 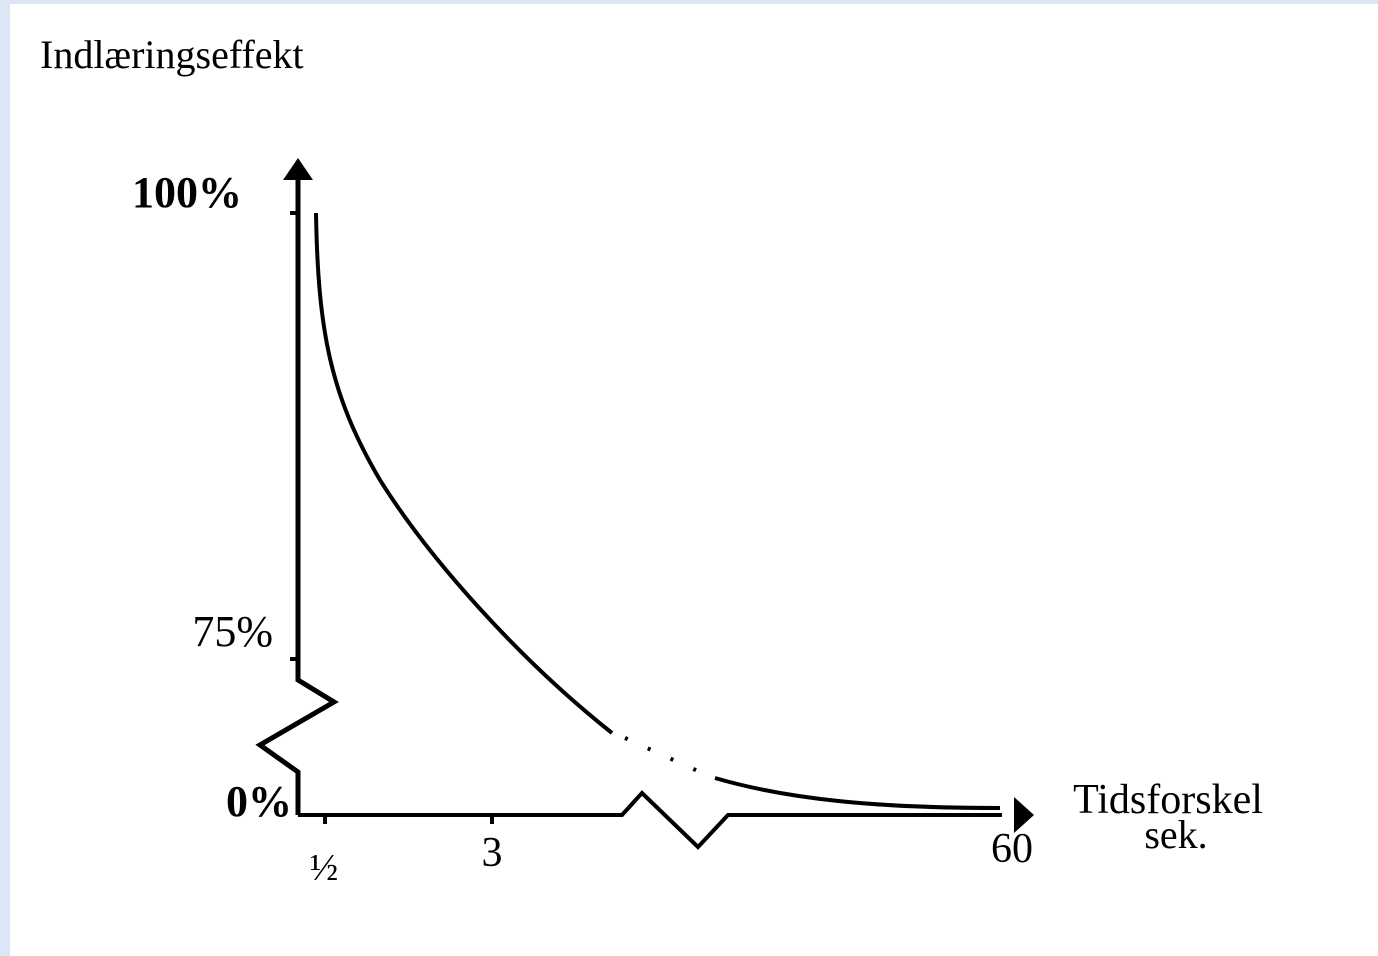 What do you see at coordinates (172, 54) in the screenshot?
I see `y-axis-title: Indlæringseffekt` at bounding box center [172, 54].